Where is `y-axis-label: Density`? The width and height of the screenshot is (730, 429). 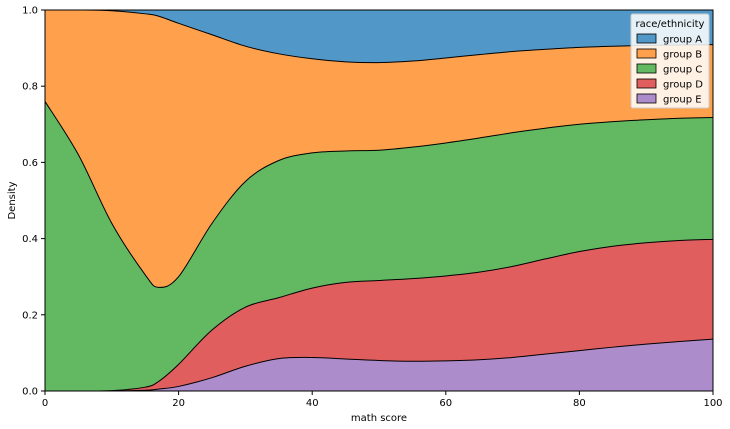
y-axis-label: Density is located at coordinates (12, 200).